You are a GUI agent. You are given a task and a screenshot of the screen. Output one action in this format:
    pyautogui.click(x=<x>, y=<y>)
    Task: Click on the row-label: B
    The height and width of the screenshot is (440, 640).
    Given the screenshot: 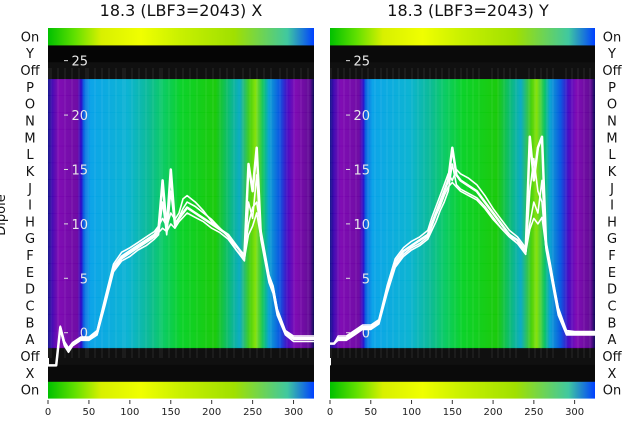 What is the action you would take?
    pyautogui.click(x=30, y=323)
    